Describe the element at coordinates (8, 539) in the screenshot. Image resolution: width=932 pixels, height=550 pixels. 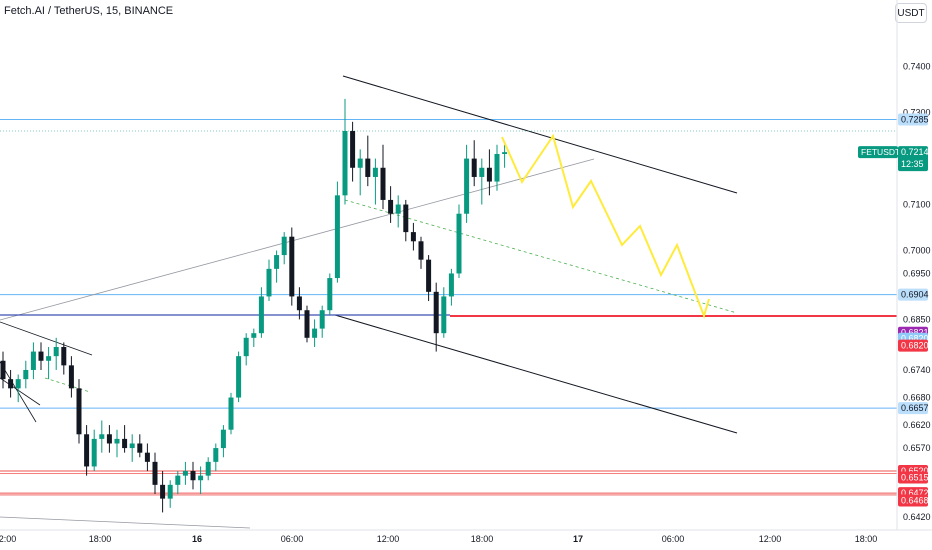
I see `time-tick: 12:00` at that location.